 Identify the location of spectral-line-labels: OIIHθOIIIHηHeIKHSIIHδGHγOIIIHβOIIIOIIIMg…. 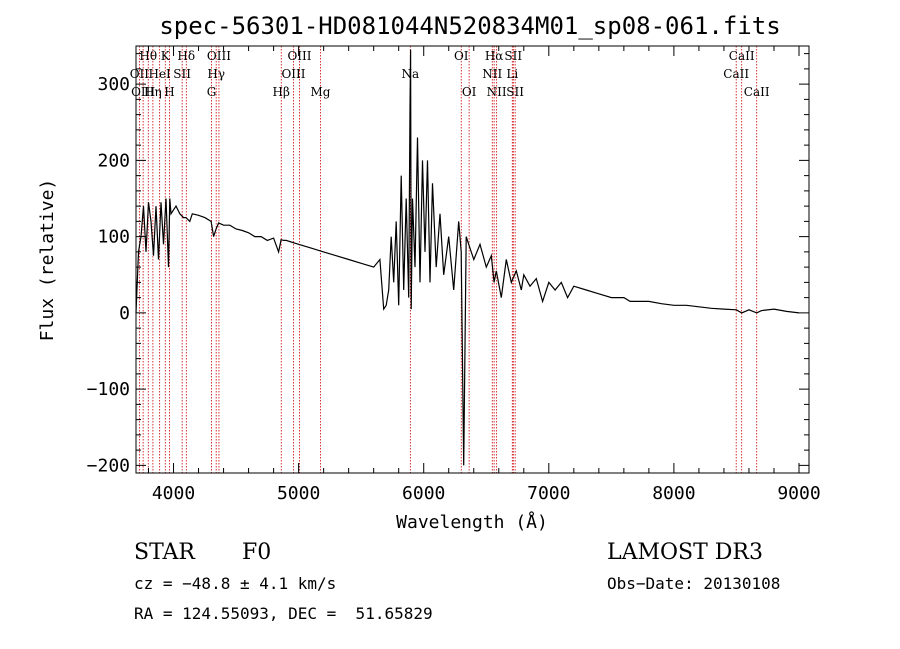
(450, 74).